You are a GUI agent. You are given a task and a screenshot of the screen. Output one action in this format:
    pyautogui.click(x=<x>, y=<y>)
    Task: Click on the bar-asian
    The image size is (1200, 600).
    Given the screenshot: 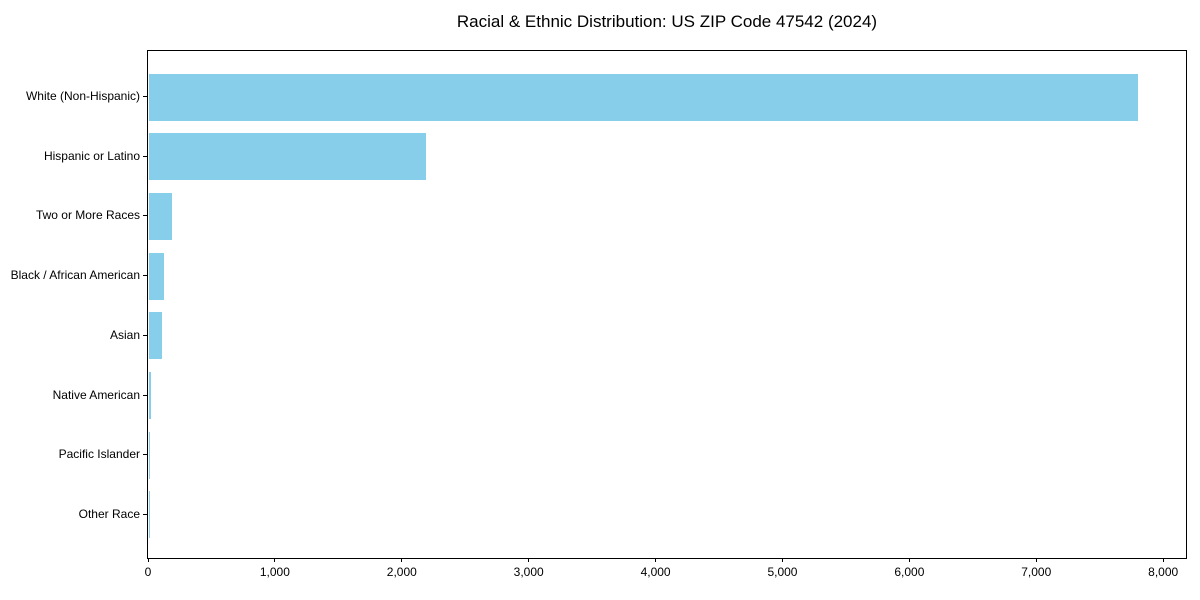 What is the action you would take?
    pyautogui.click(x=155, y=336)
    